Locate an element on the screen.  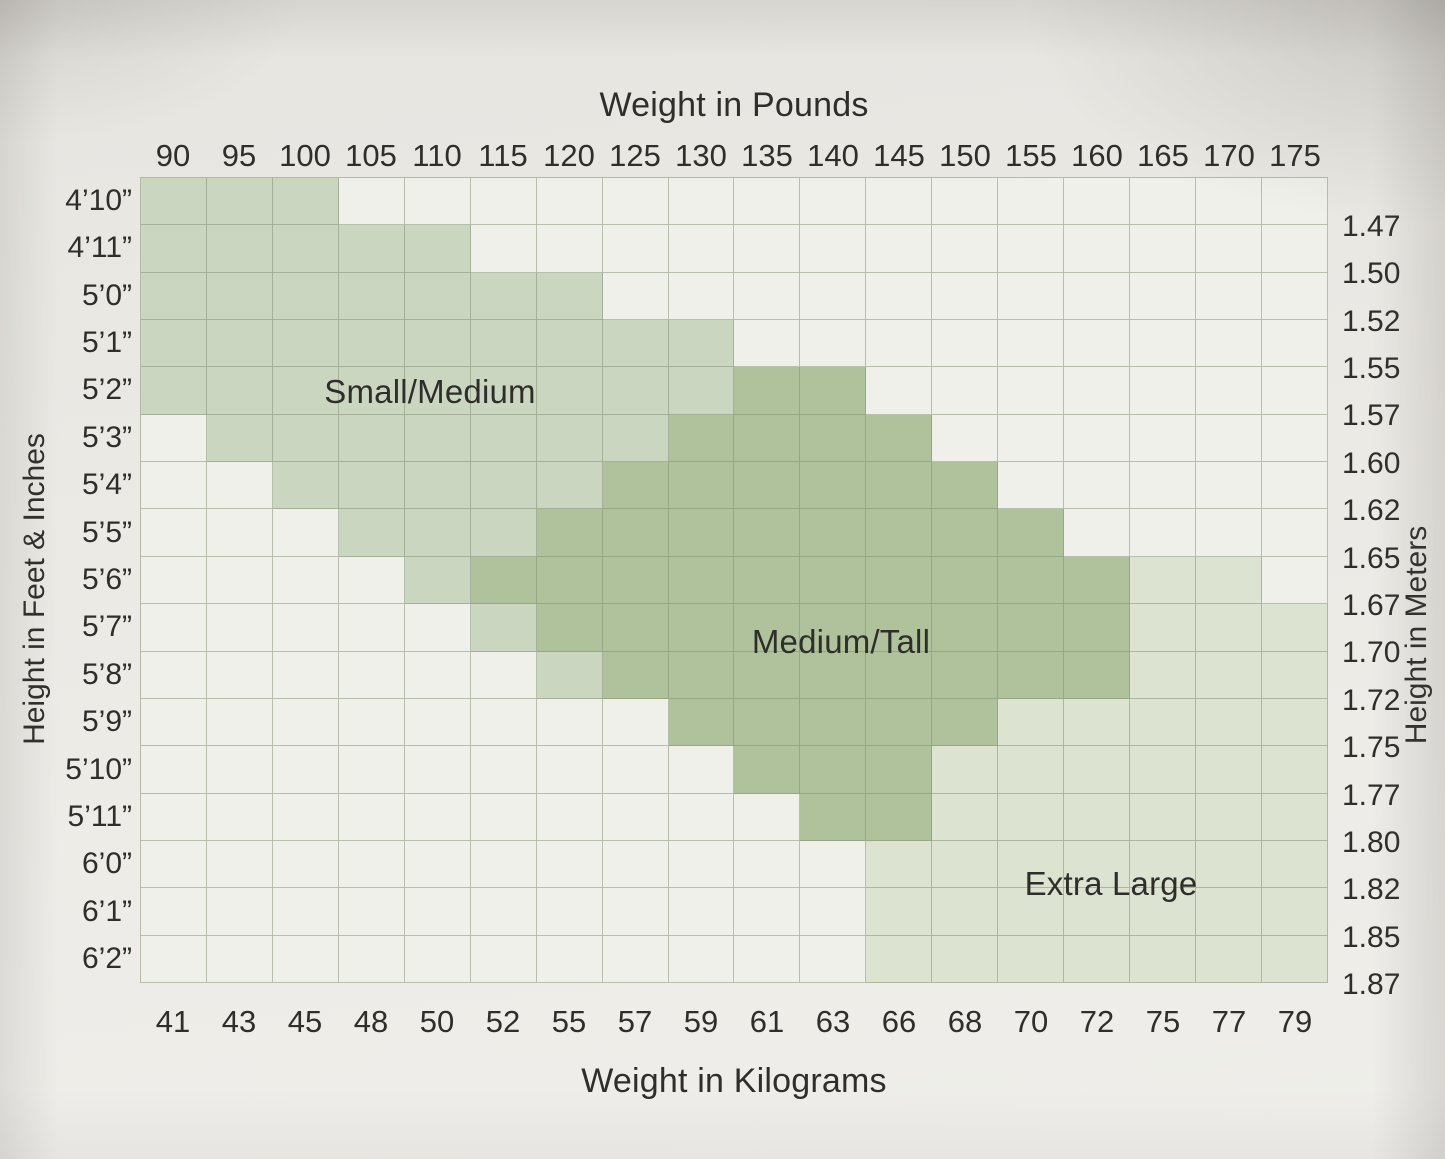
kilogram-tick-label: 48 is located at coordinates (371, 1021).